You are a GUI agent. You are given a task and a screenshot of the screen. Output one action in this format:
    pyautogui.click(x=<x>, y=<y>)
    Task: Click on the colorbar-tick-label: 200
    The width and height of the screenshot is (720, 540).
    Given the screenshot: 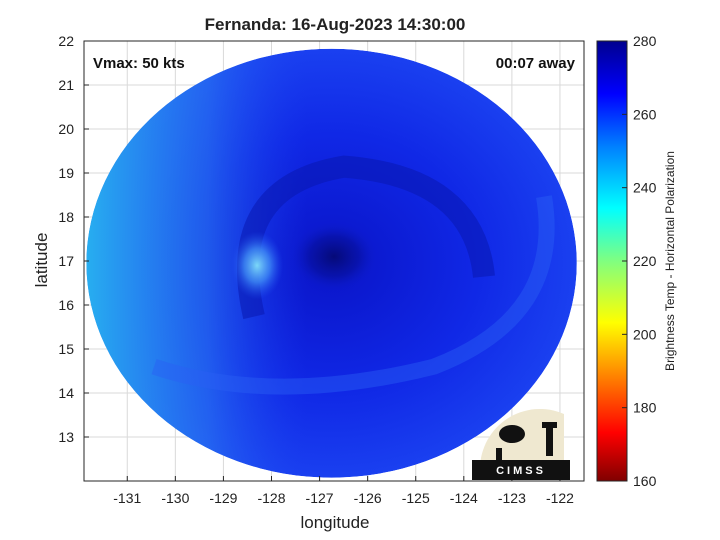 What is the action you would take?
    pyautogui.click(x=645, y=334)
    